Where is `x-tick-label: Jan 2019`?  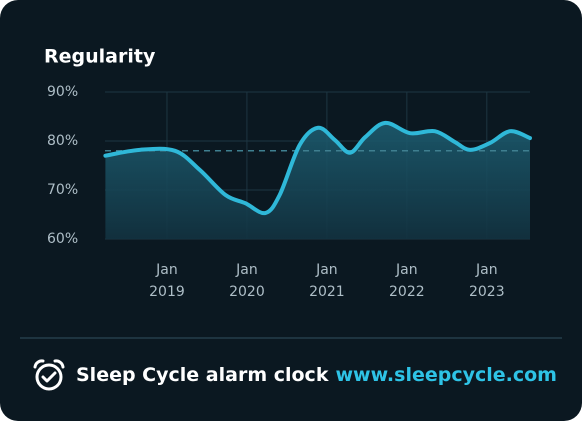
x-tick-label: Jan 2019 is located at coordinates (167, 281).